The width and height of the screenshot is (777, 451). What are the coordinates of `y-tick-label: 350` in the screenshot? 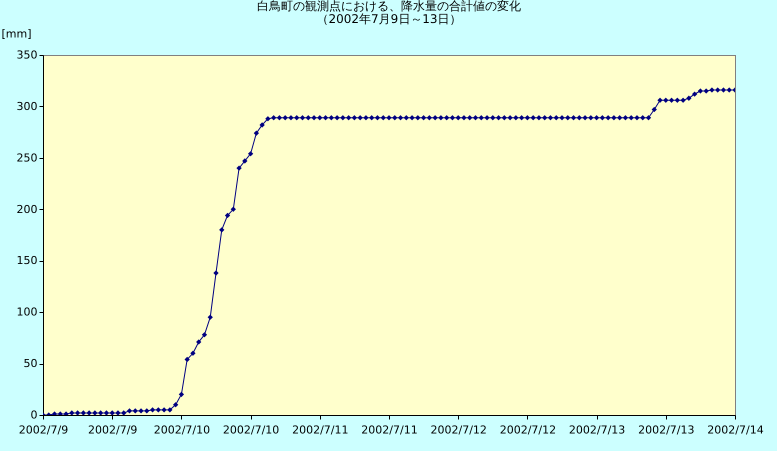 It's located at (27, 55).